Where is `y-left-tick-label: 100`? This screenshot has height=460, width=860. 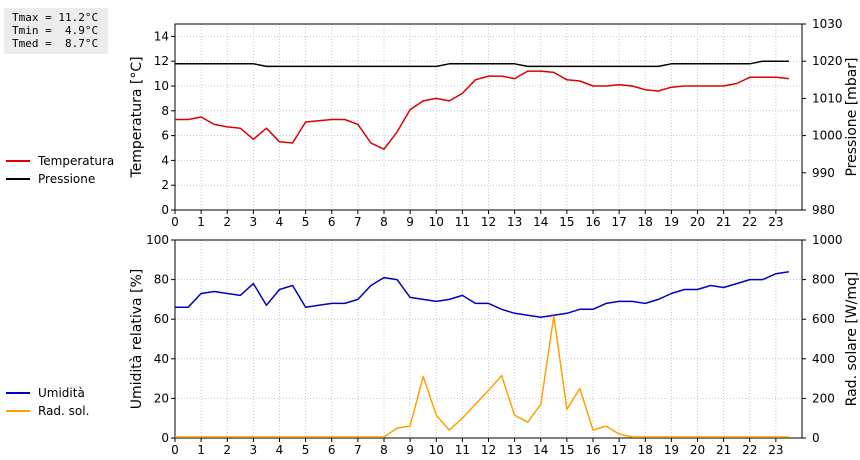
y-left-tick-label: 100 is located at coordinates (157, 240).